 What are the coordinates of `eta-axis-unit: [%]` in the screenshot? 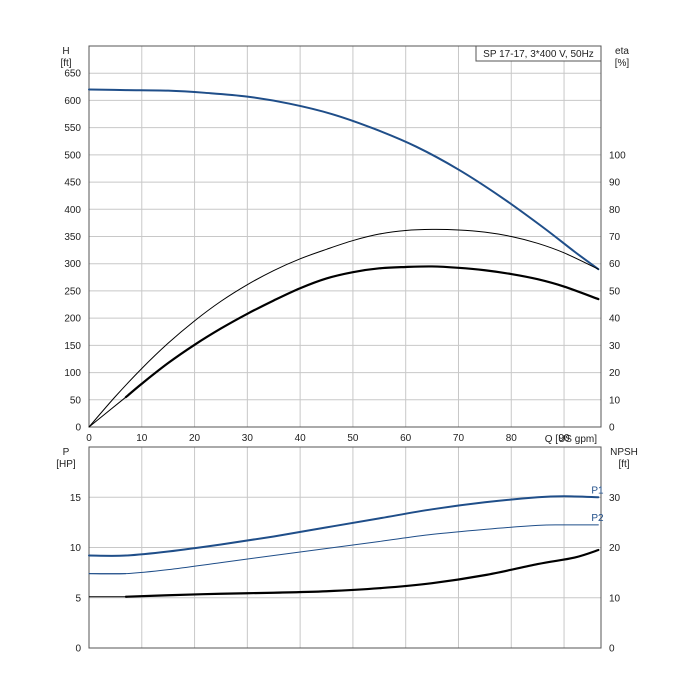 It's located at (622, 63).